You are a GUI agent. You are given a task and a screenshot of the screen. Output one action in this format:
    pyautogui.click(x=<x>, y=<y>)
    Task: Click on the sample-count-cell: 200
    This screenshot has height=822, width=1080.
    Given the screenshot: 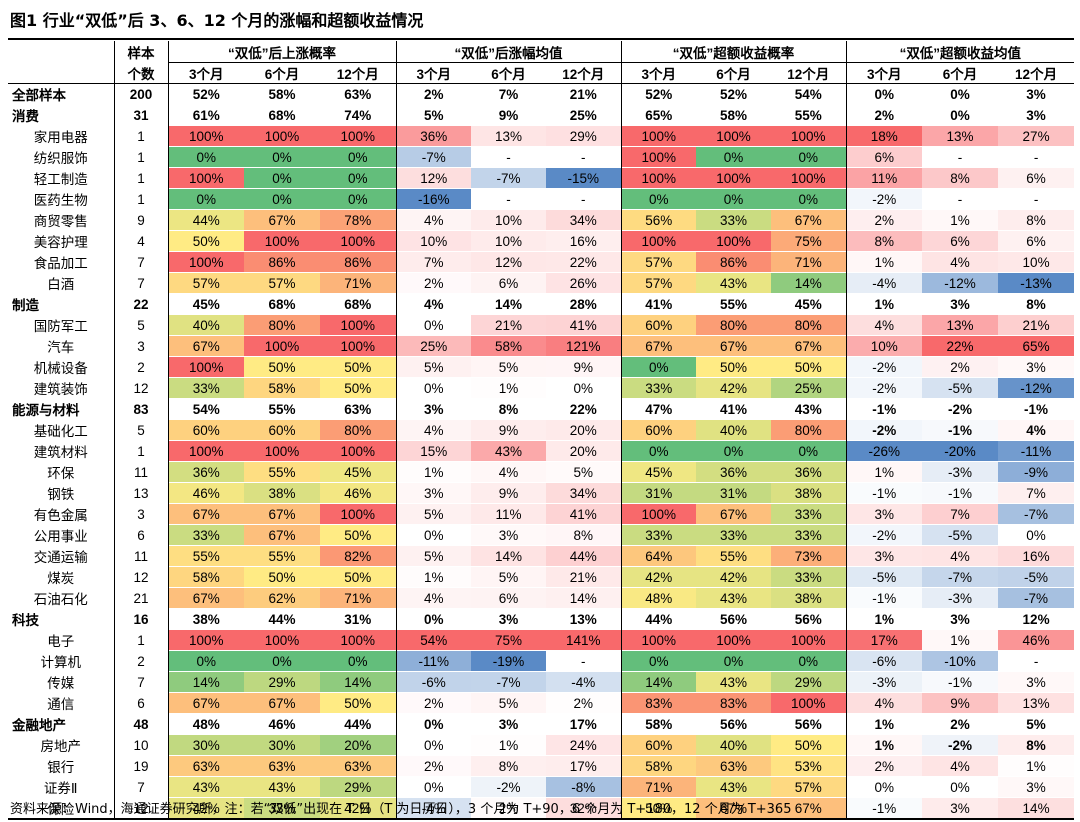 What is the action you would take?
    pyautogui.click(x=140, y=94)
    